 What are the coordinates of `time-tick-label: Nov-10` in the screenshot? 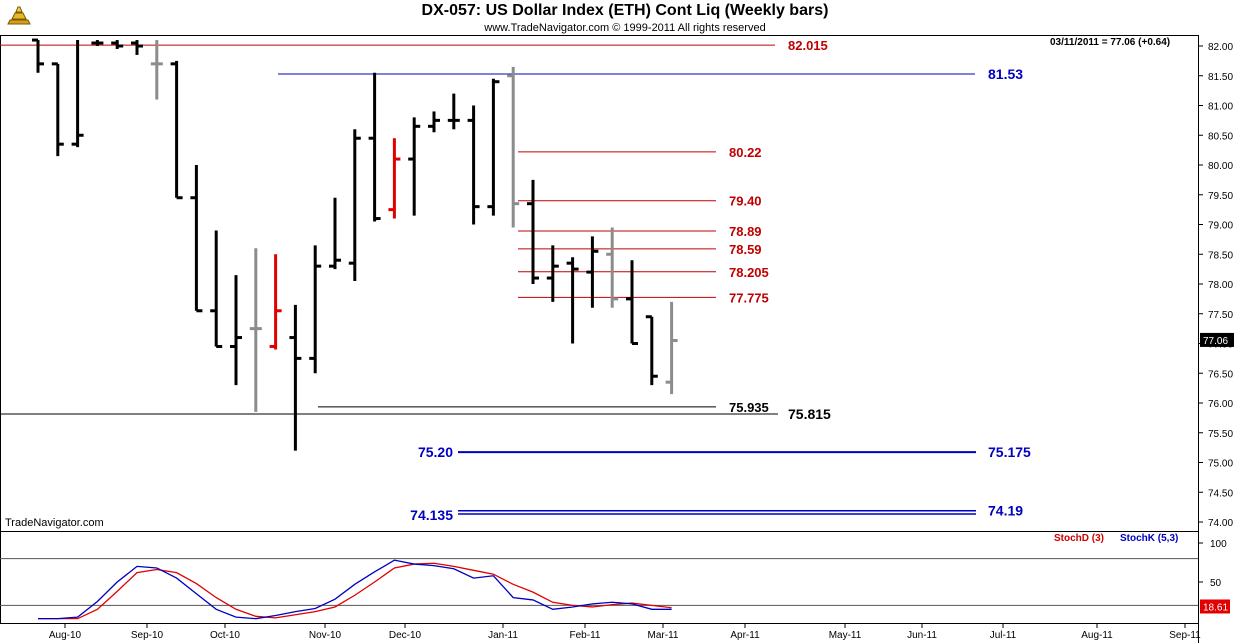 It's located at (325, 635).